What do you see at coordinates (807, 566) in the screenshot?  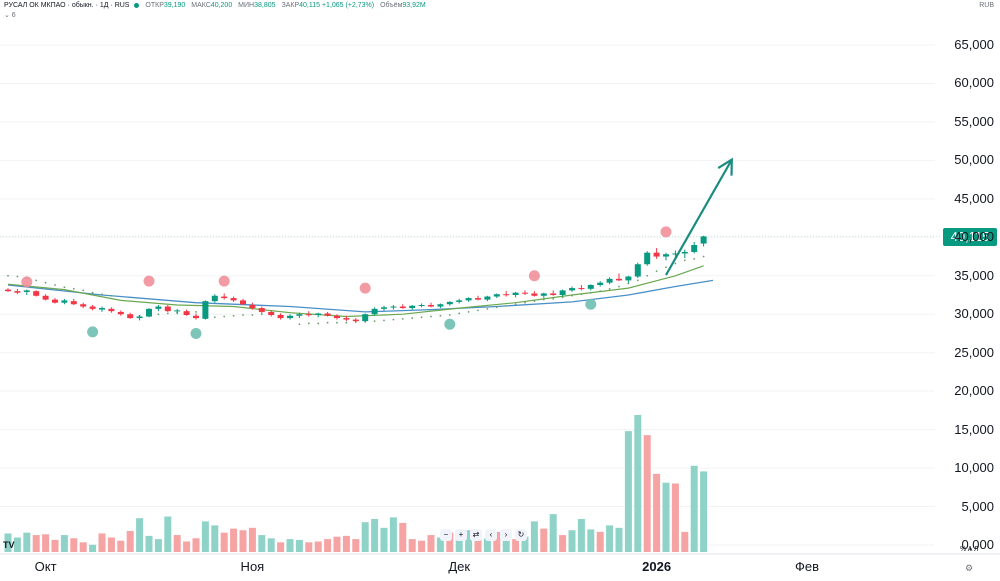 I see `time-axis-label: Фев` at bounding box center [807, 566].